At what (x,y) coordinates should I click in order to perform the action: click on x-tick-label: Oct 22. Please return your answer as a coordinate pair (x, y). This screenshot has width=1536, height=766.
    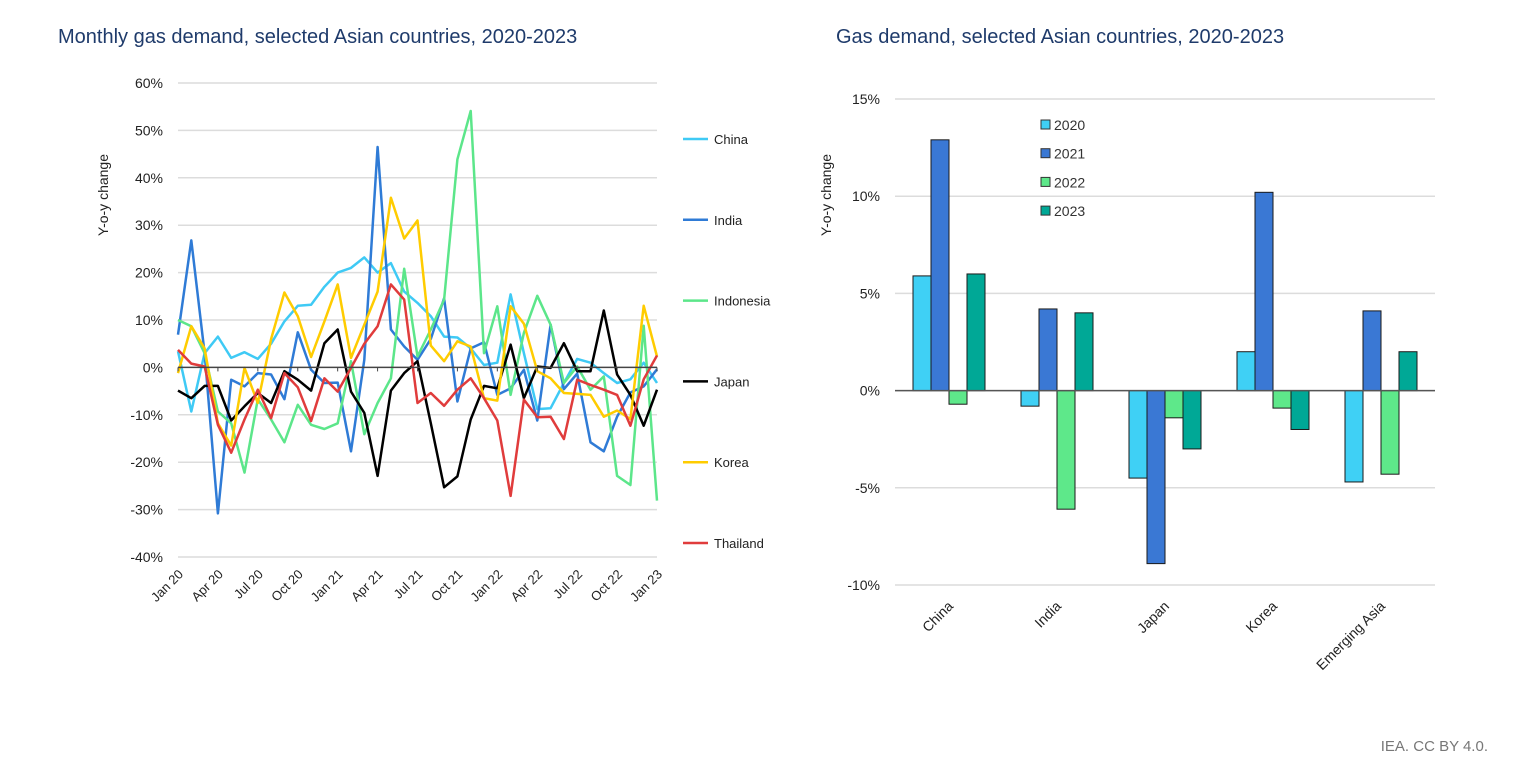
    Looking at the image, I should click on (607, 586).